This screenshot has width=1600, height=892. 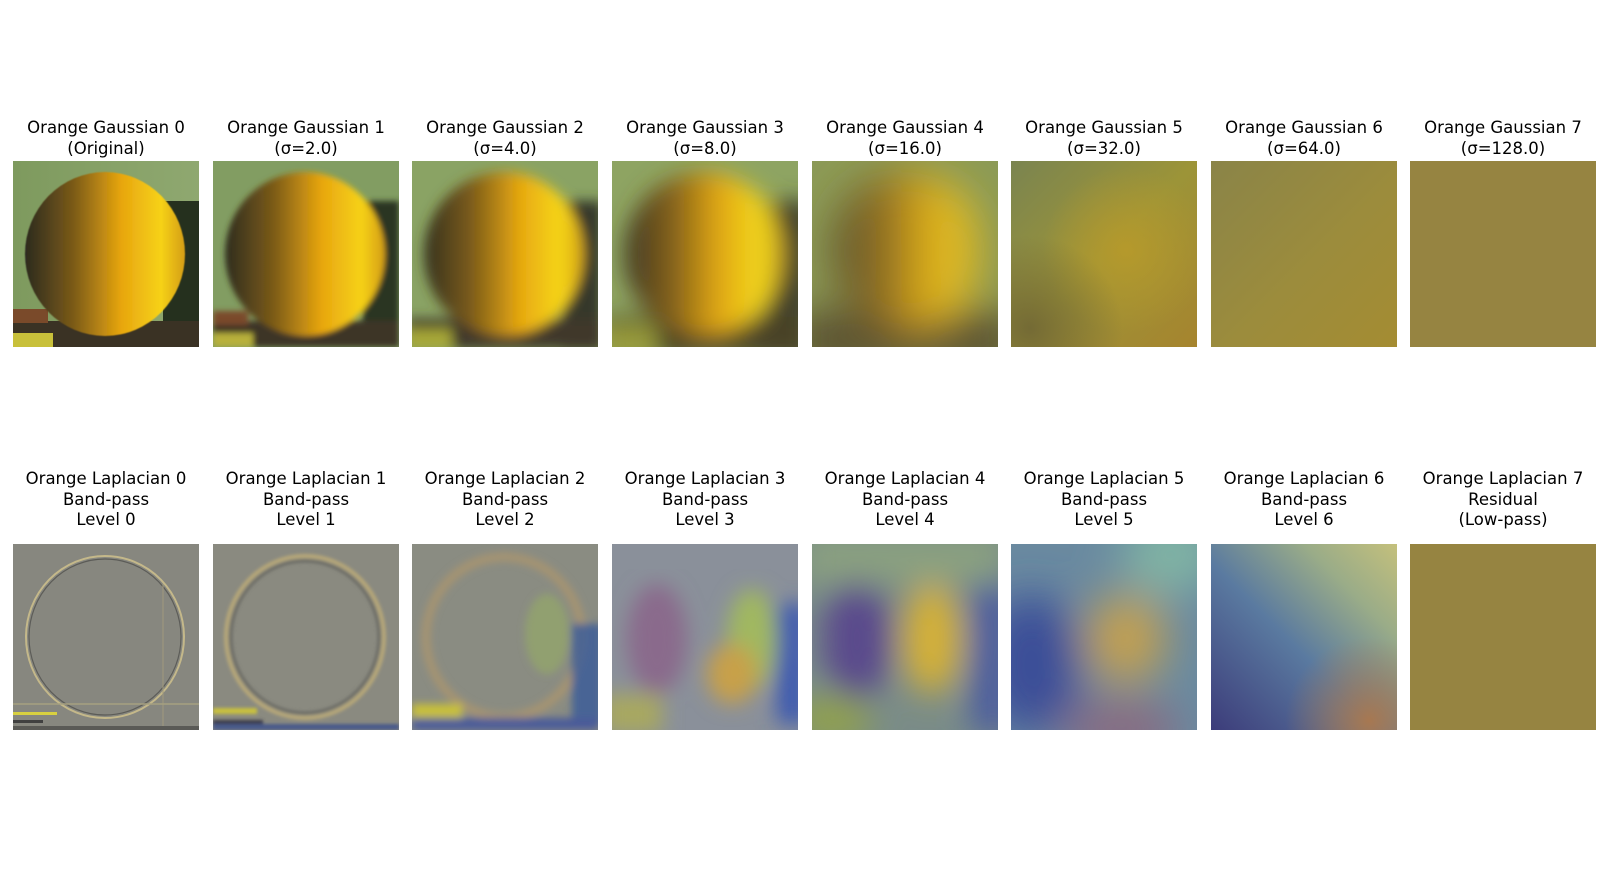 What do you see at coordinates (1104, 148) in the screenshot?
I see `title-line: (σ=32.0)` at bounding box center [1104, 148].